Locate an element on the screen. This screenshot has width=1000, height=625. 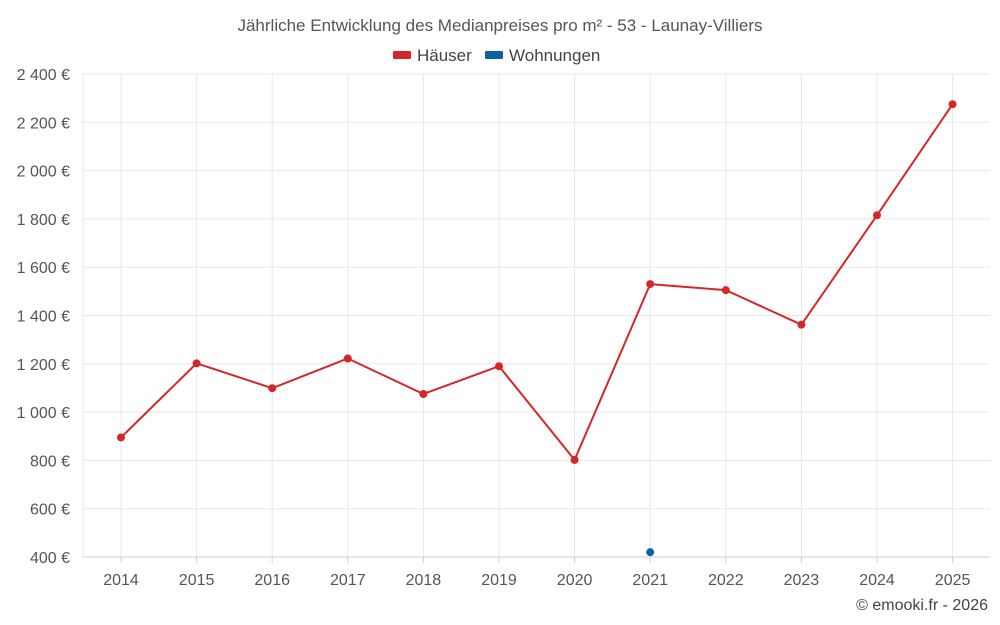
legend-swatch-apartments is located at coordinates (494, 55).